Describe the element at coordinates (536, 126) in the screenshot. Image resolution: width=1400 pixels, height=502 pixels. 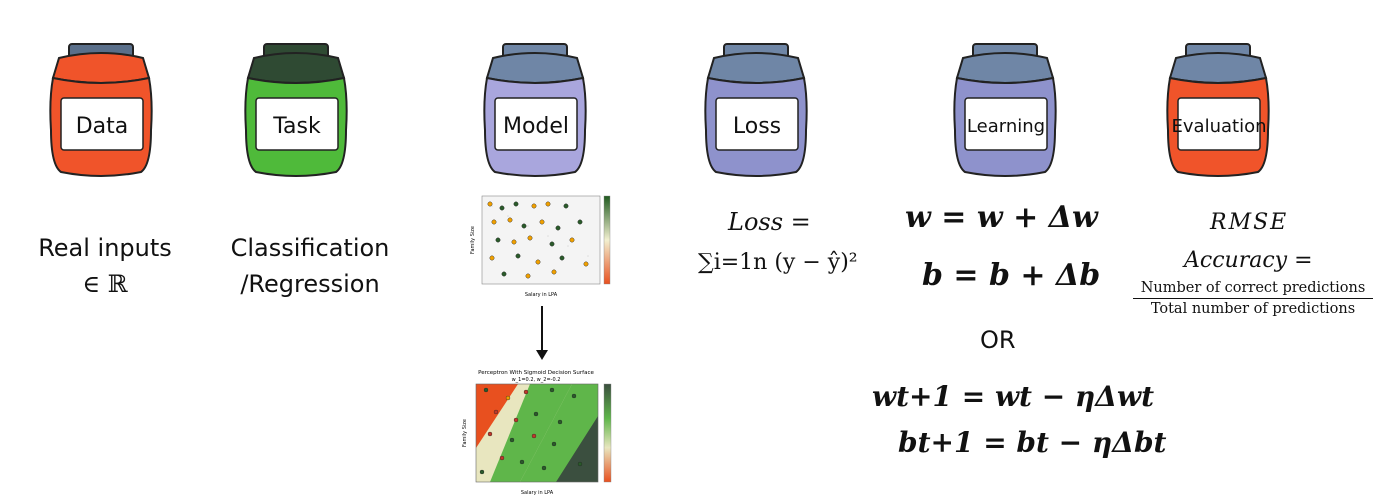
I see `jar-label: Model` at that location.